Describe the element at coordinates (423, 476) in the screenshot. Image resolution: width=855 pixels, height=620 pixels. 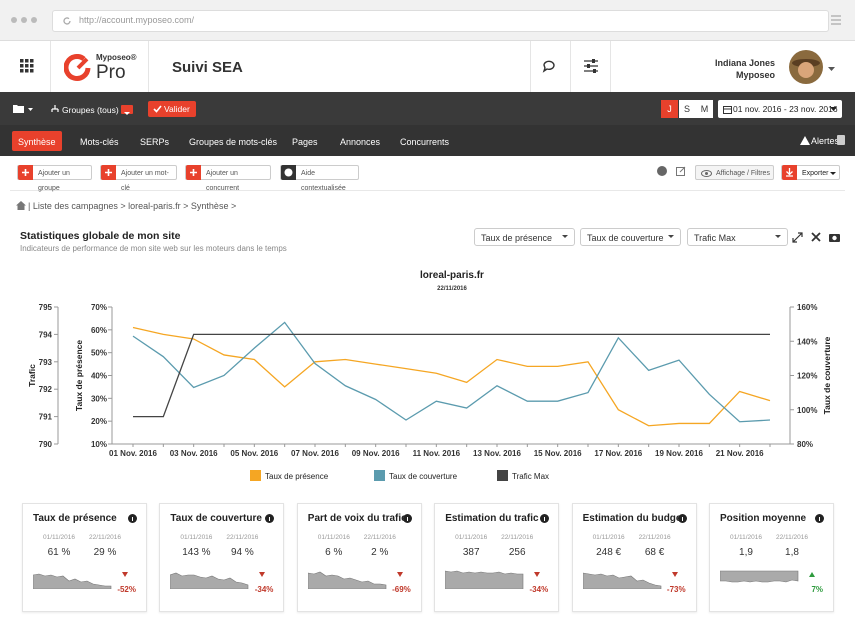
I see `legend-label: Taux de couverture` at that location.